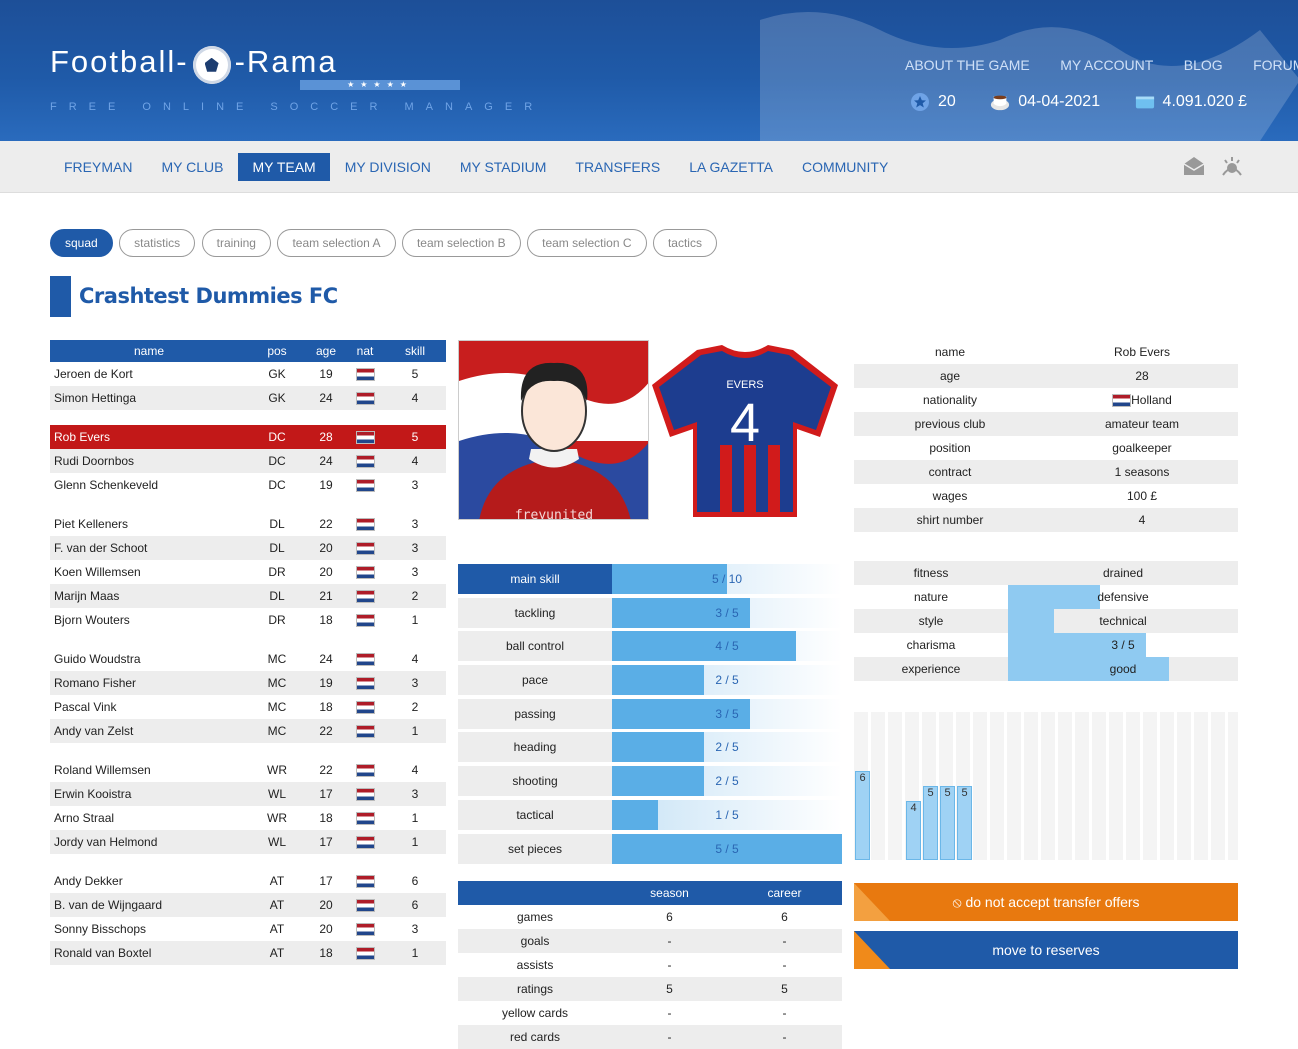 The width and height of the screenshot is (1298, 1049). Describe the element at coordinates (248, 818) in the screenshot. I see `table-row: Arno Straal WR 18 1` at that location.